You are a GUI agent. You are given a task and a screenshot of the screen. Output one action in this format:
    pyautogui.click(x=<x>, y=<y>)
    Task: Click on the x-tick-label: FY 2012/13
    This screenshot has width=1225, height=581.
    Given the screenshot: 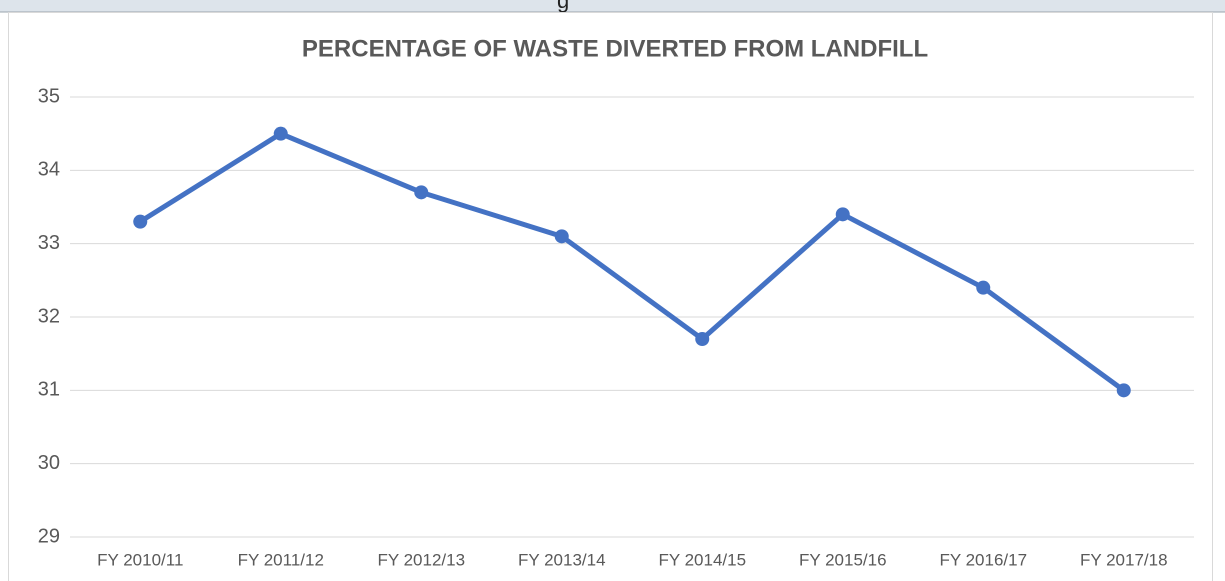 What is the action you would take?
    pyautogui.click(x=421, y=559)
    